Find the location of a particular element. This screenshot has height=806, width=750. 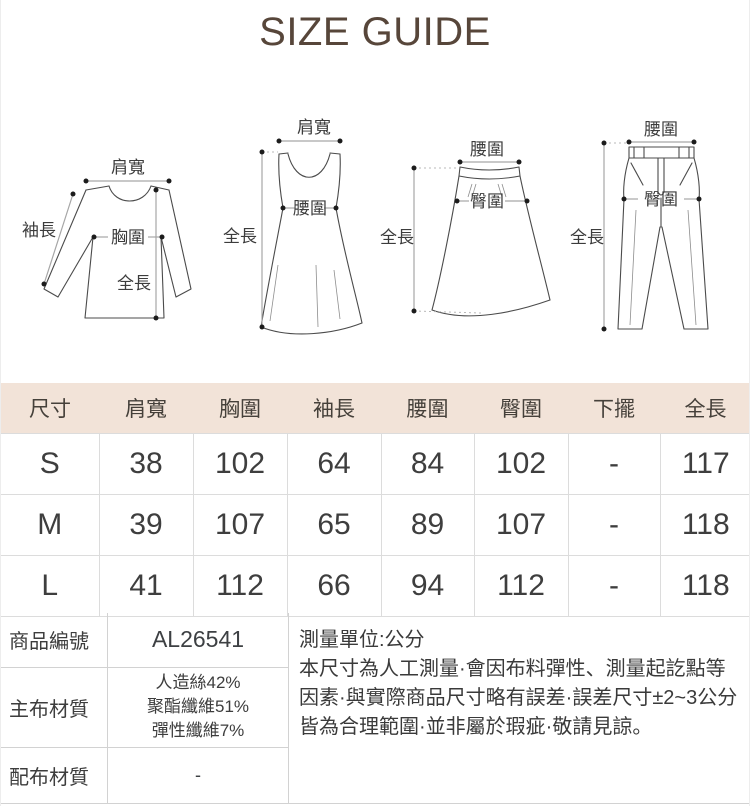

size-table-header-row: 尺寸 肩寬 胸圍 袖長 腰圍 臀圍 下擺 全長 is located at coordinates (375, 408).